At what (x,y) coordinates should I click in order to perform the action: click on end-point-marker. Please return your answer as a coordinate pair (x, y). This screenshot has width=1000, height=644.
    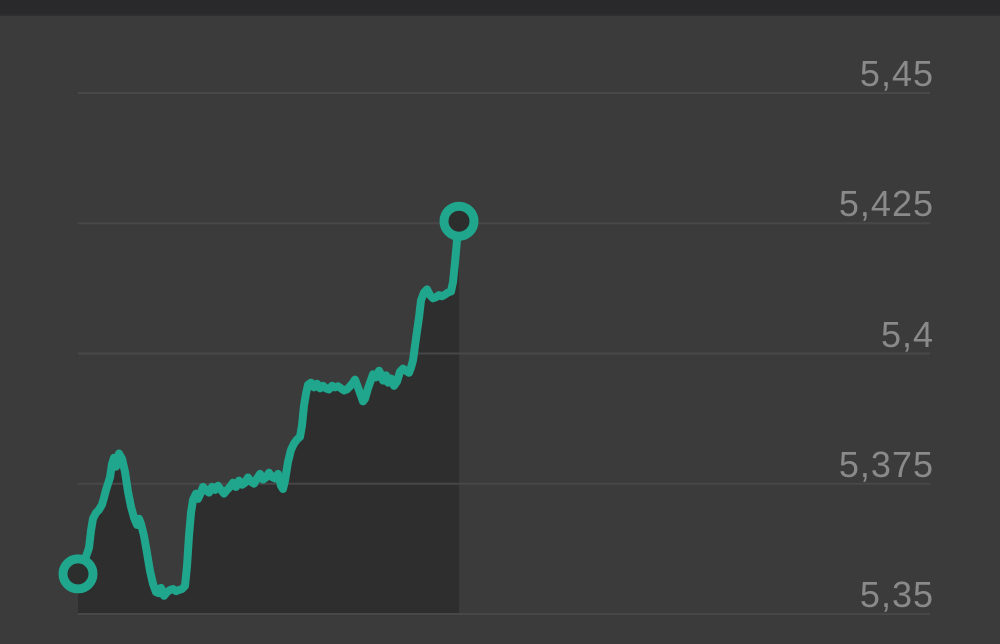
    Looking at the image, I should click on (459, 221).